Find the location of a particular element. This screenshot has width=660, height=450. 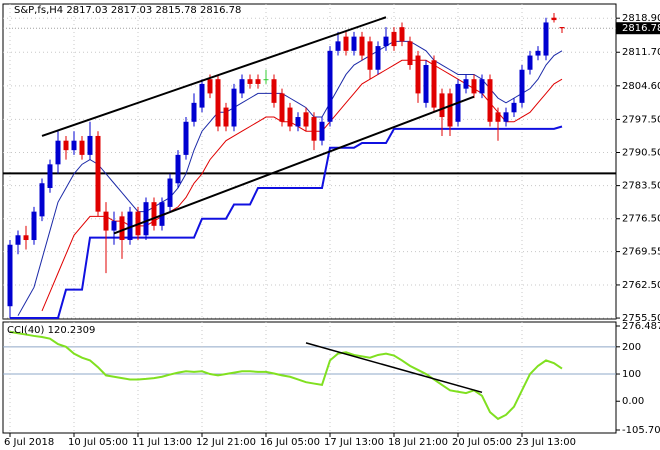

y-tick-label: 2797.50 is located at coordinates (641, 119).